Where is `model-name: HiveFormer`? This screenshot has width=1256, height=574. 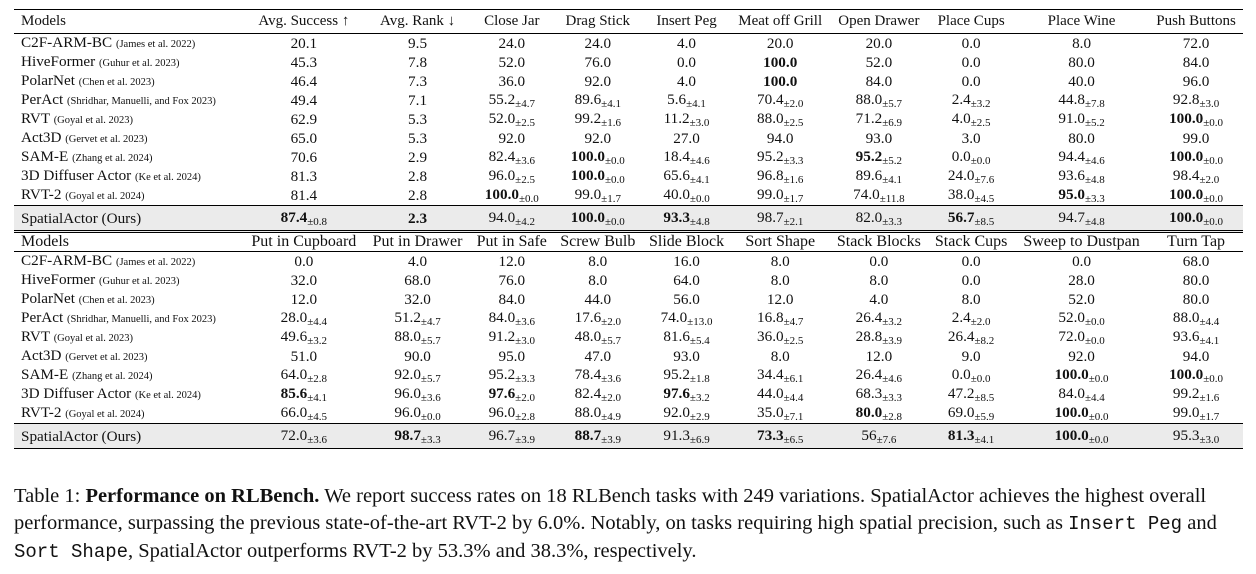
model-name: HiveFormer is located at coordinates (58, 61).